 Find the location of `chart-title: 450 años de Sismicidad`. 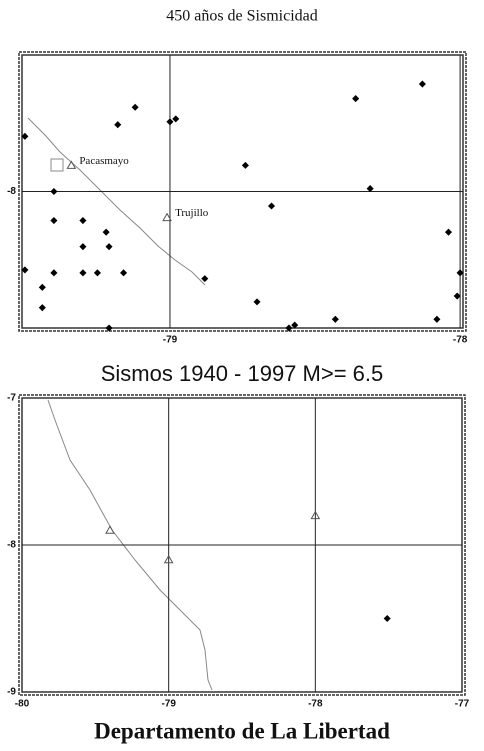

chart-title: 450 años de Sismicidad is located at coordinates (242, 16).